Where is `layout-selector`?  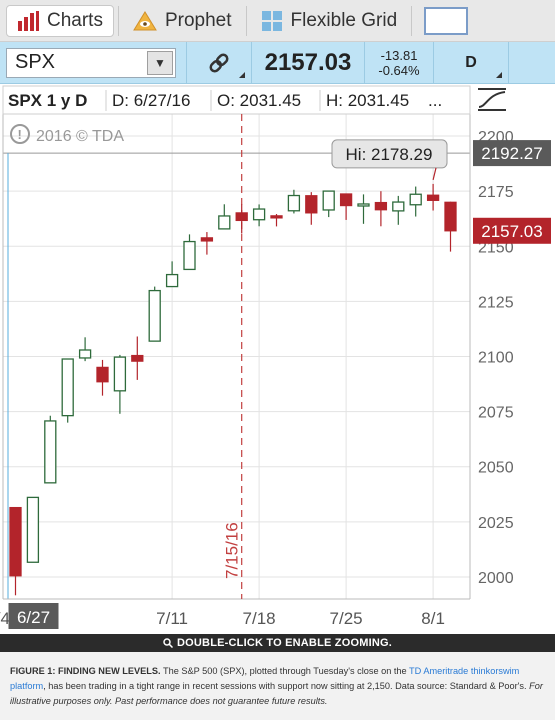 layout-selector is located at coordinates (446, 20).